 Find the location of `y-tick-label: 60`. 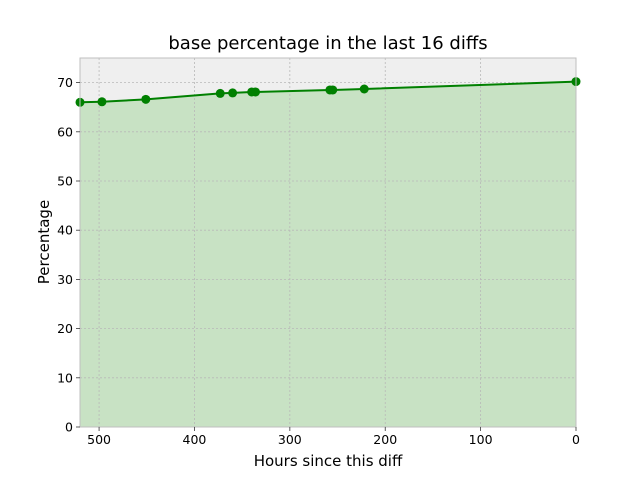

y-tick-label: 60 is located at coordinates (65, 131).